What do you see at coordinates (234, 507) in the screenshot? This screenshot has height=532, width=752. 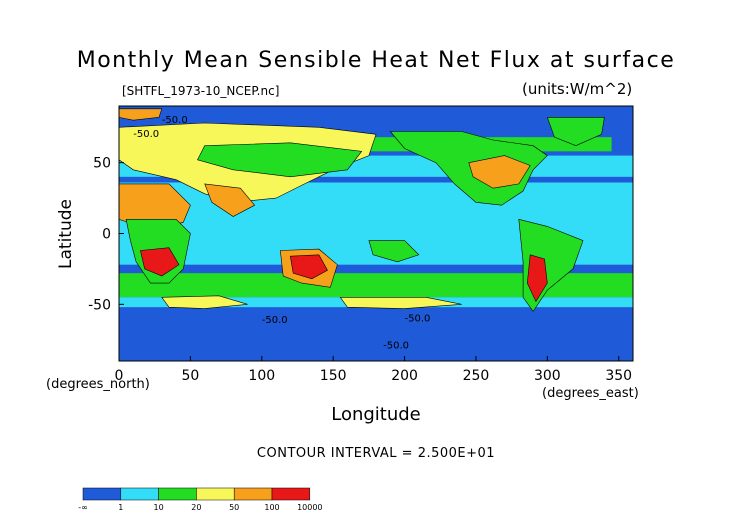 I see `colorbar-label: 50` at bounding box center [234, 507].